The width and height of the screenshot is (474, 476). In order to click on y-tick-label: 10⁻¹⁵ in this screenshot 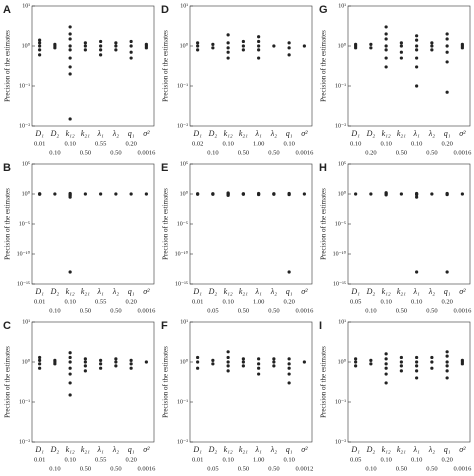, I will do `click(23, 284)`.